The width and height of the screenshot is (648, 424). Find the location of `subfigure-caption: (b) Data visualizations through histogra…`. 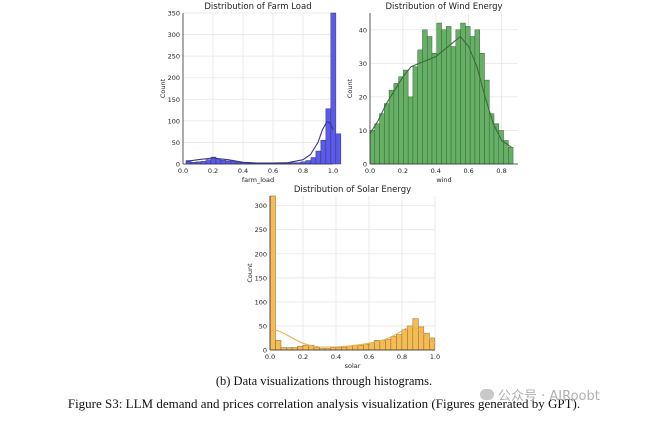

subfigure-caption: (b) Data visualizations through histogra… is located at coordinates (324, 381).